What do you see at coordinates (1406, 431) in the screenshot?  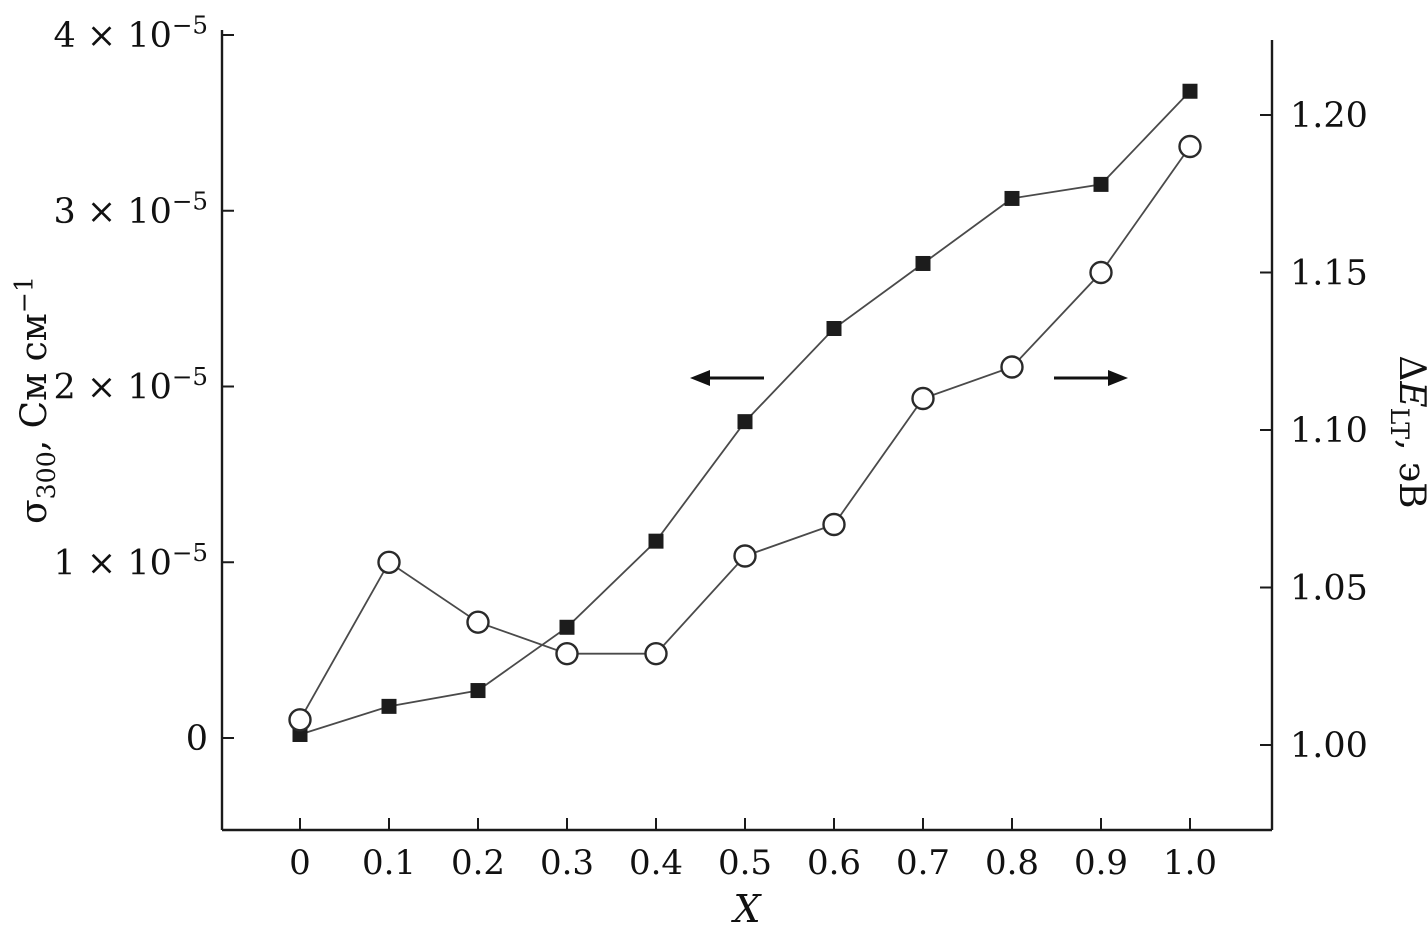 I see `right-axis-title: ΔELT, эВ` at bounding box center [1406, 431].